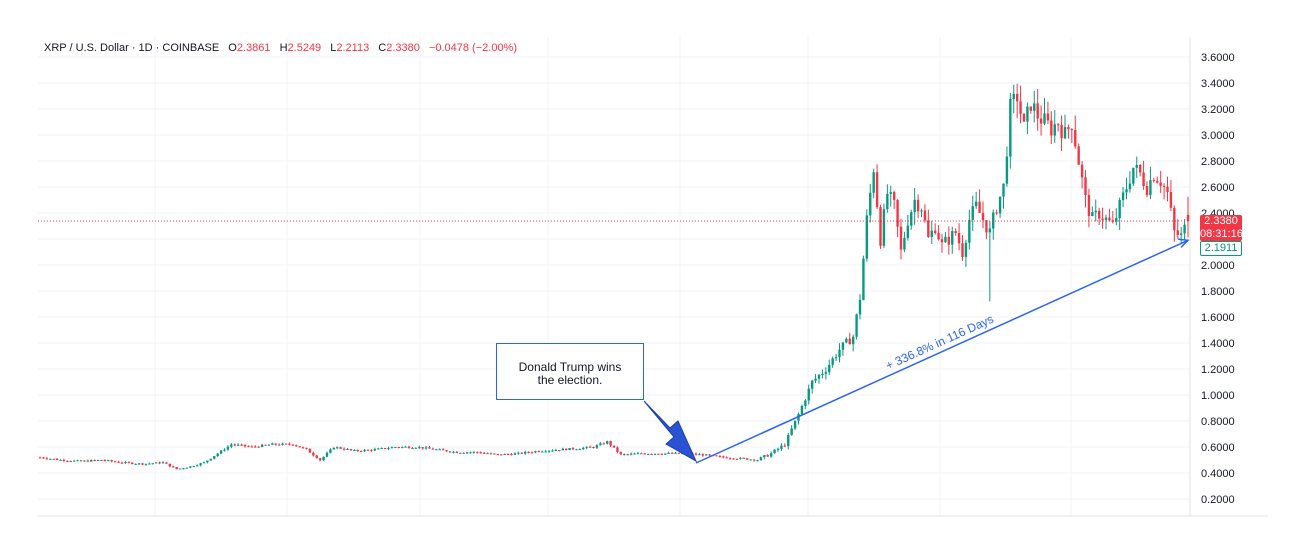  Describe the element at coordinates (1218, 58) in the screenshot. I see `price-tick-label: 3.6000` at that location.